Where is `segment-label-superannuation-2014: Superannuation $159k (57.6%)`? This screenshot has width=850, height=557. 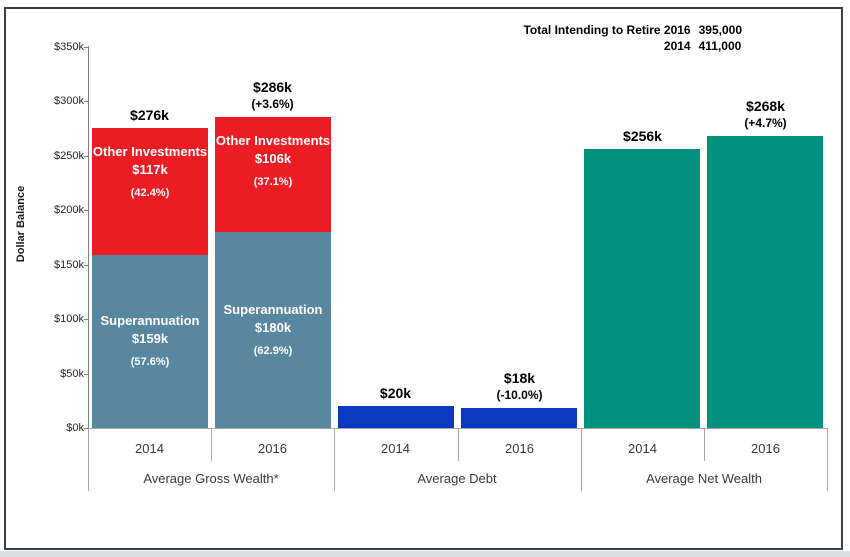
segment-label-superannuation-2014: Superannuation $159k (57.6%) is located at coordinates (150, 341).